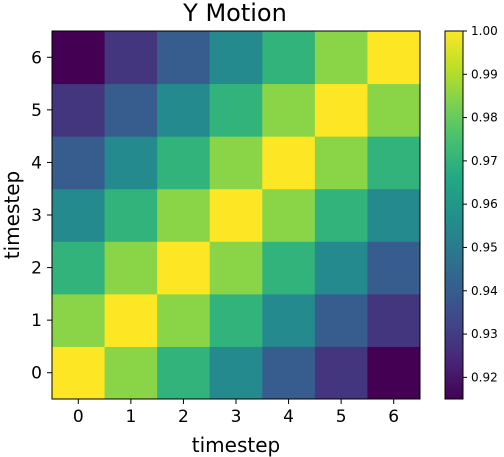  What do you see at coordinates (484, 334) in the screenshot?
I see `colorbar-tick-label: 0.93` at bounding box center [484, 334].